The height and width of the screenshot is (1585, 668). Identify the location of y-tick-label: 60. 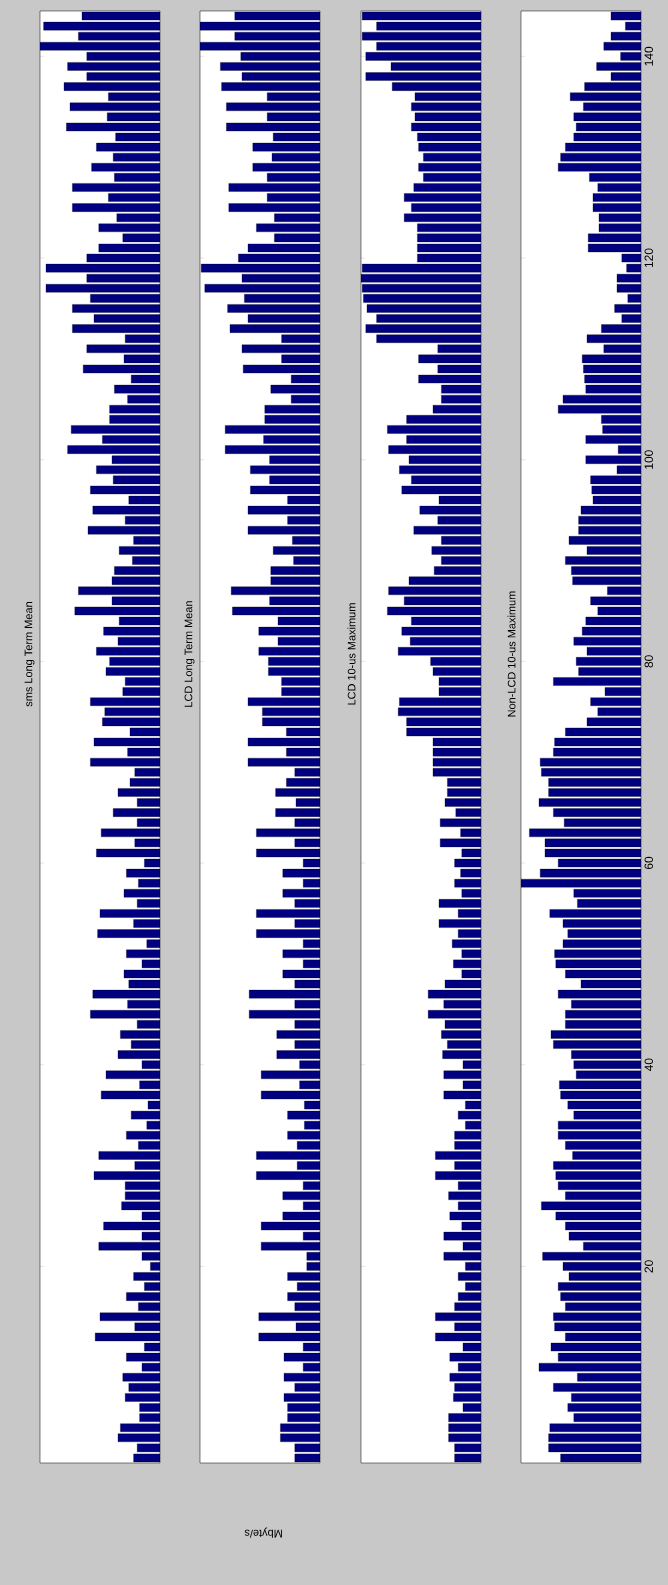
(648, 863).